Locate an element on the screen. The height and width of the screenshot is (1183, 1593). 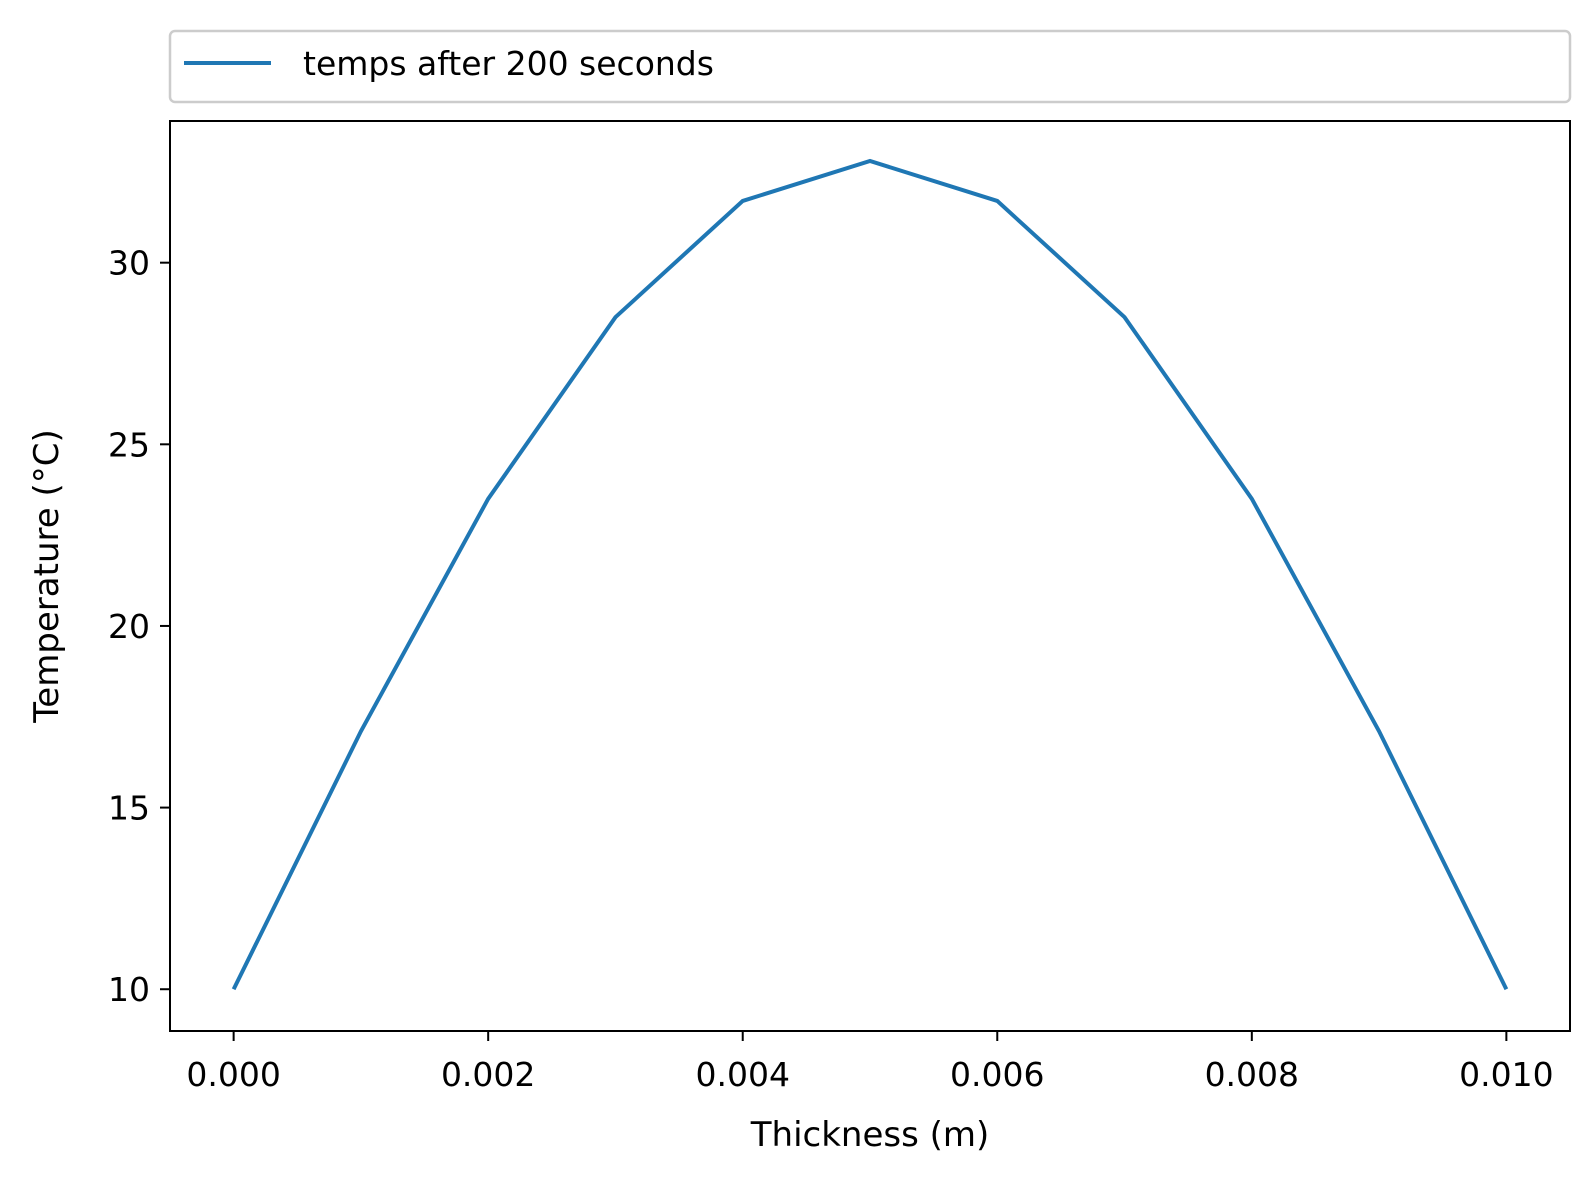
x-axis-label: Thickness (m) is located at coordinates (870, 1135).